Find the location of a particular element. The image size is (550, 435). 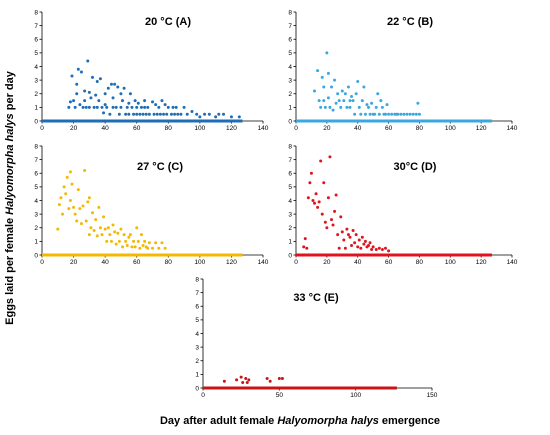

y-tick-label: 8 is located at coordinates (36, 146).